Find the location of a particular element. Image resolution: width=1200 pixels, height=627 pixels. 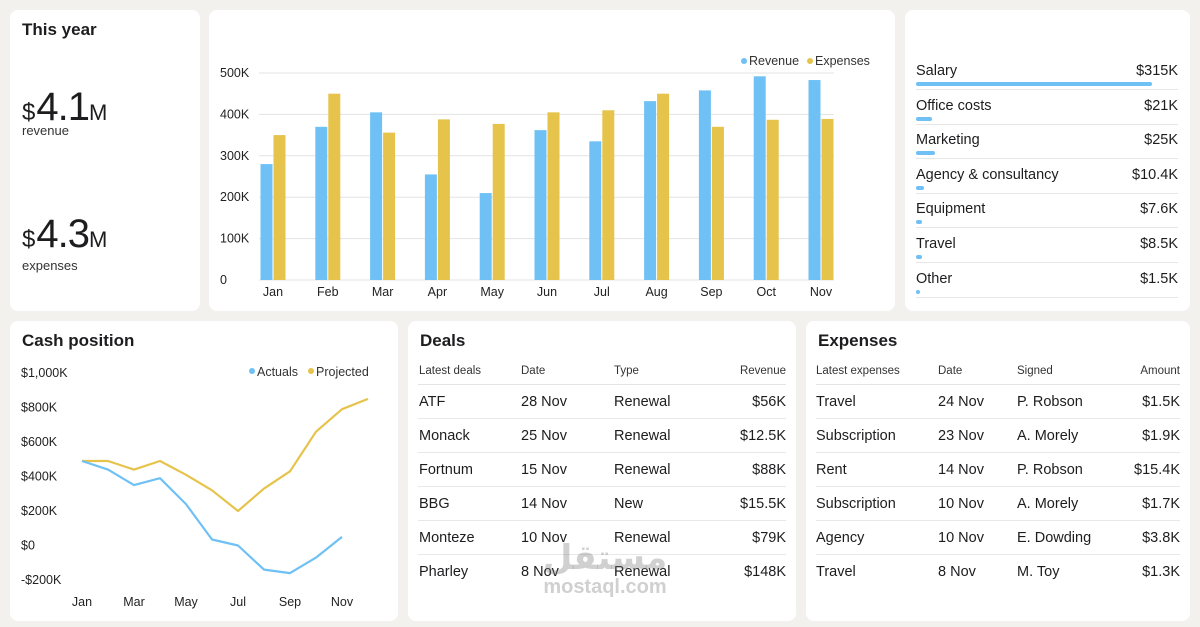

column-header: Latest deals is located at coordinates (450, 371).